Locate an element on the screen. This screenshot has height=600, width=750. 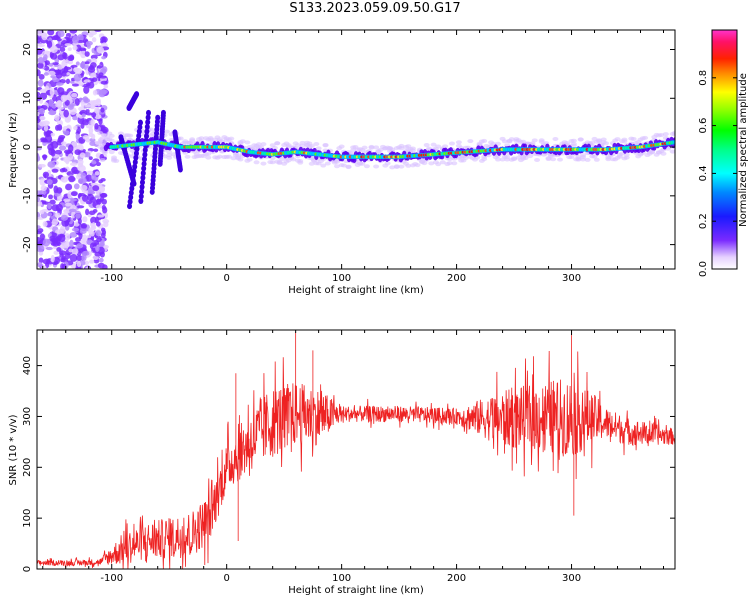
x-tick-label: 0 is located at coordinates (226, 278).